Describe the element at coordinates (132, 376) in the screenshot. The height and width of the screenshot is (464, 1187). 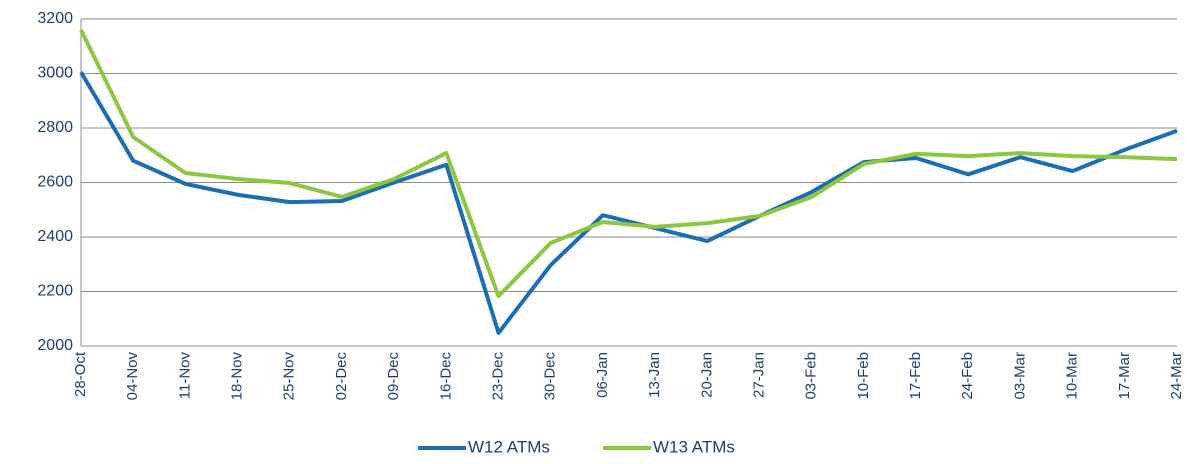
I see `x-tick-label: 04-Nov` at that location.